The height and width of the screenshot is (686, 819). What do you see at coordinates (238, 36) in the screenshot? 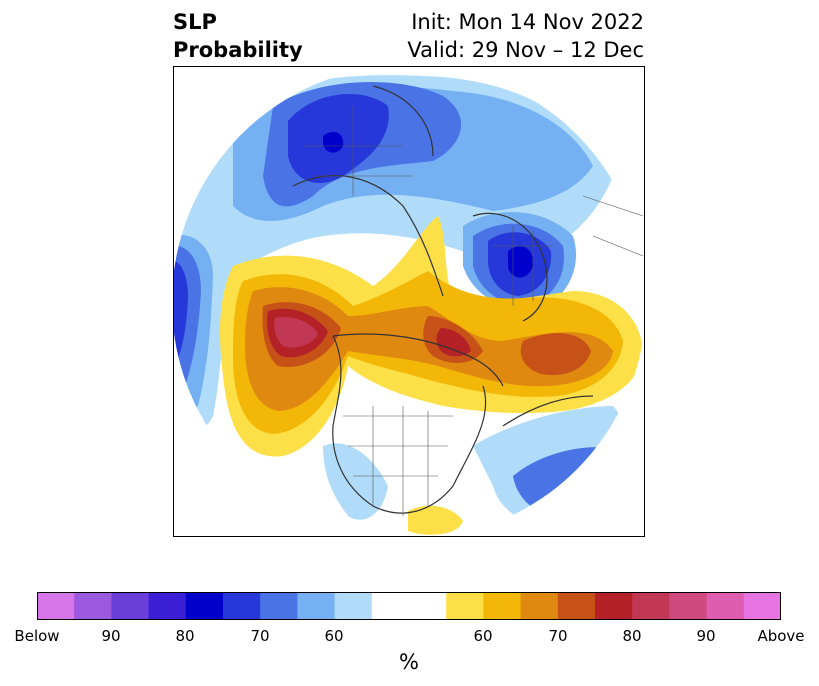
I see `map-title: SLP Probability` at bounding box center [238, 36].